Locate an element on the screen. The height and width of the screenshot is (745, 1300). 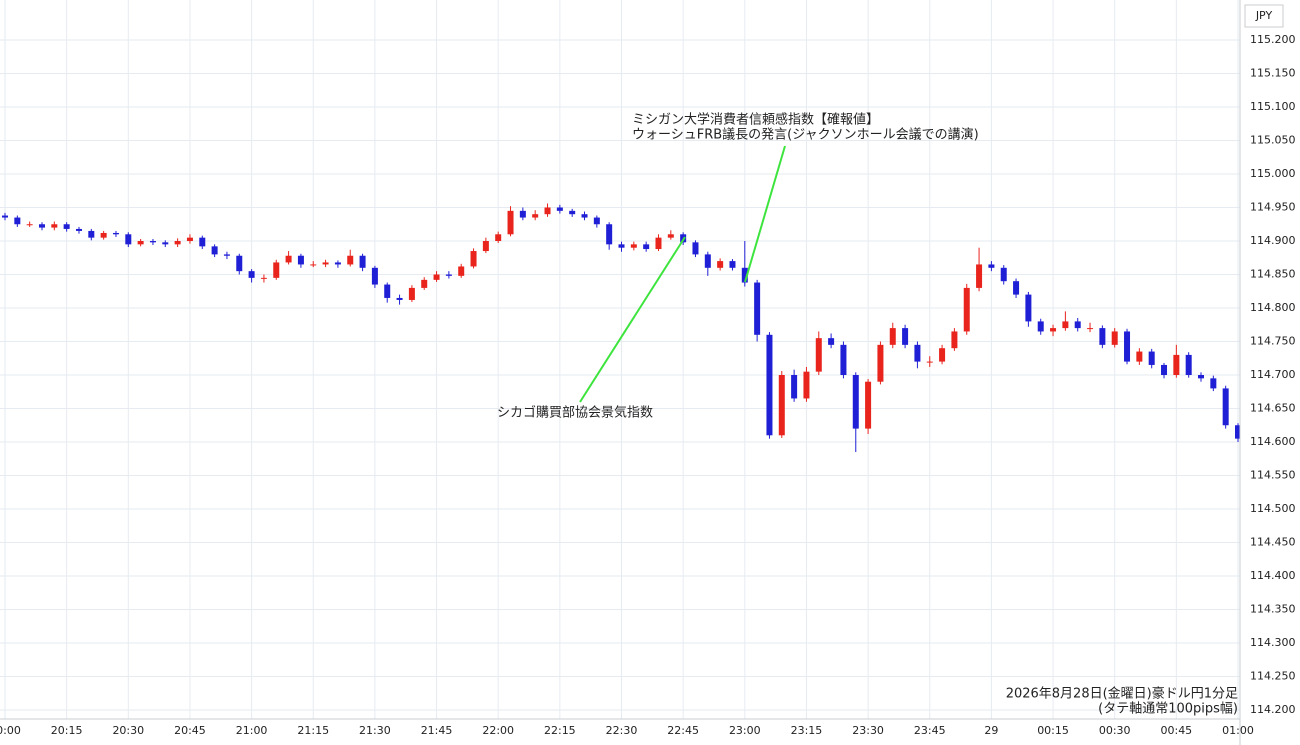
y-tick-label: 114.750 is located at coordinates (1273, 341).